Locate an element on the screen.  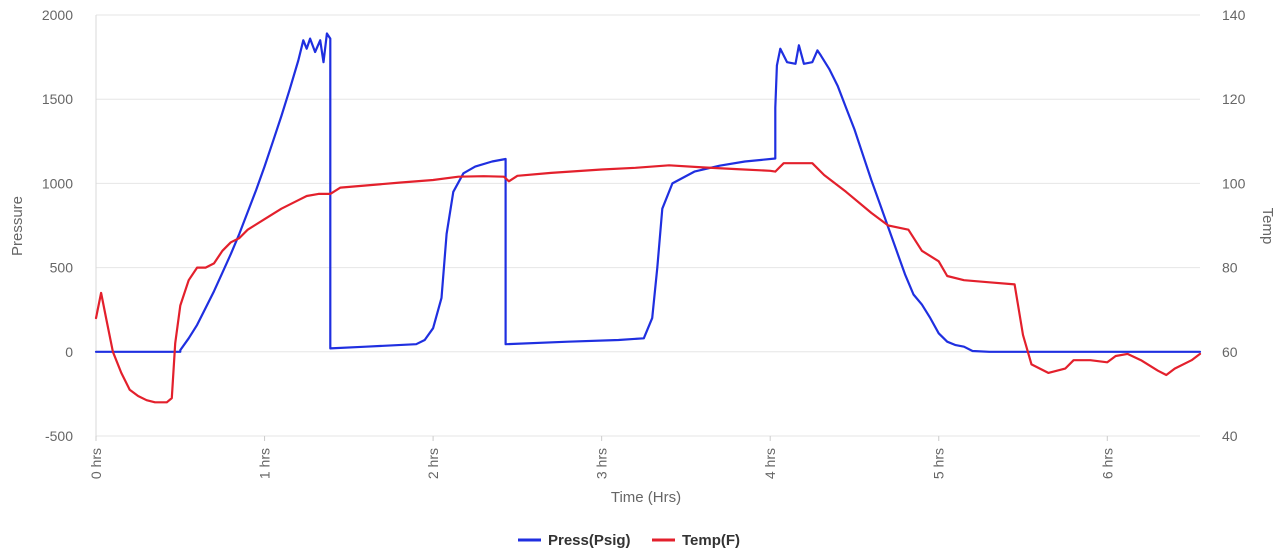
y-right-tick-label: 40 is located at coordinates (1230, 436).